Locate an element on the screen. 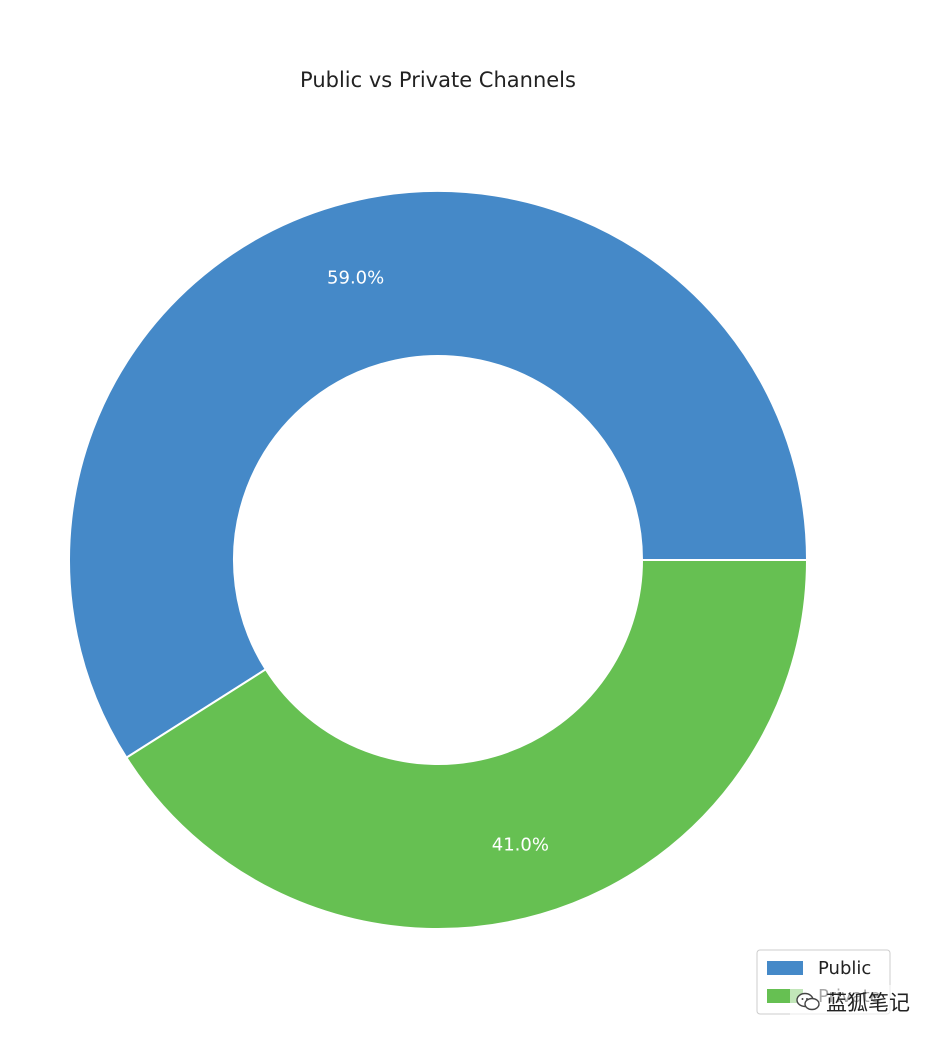 This screenshot has height=1044, width=934. slice-label-private: 41.0% is located at coordinates (520, 844).